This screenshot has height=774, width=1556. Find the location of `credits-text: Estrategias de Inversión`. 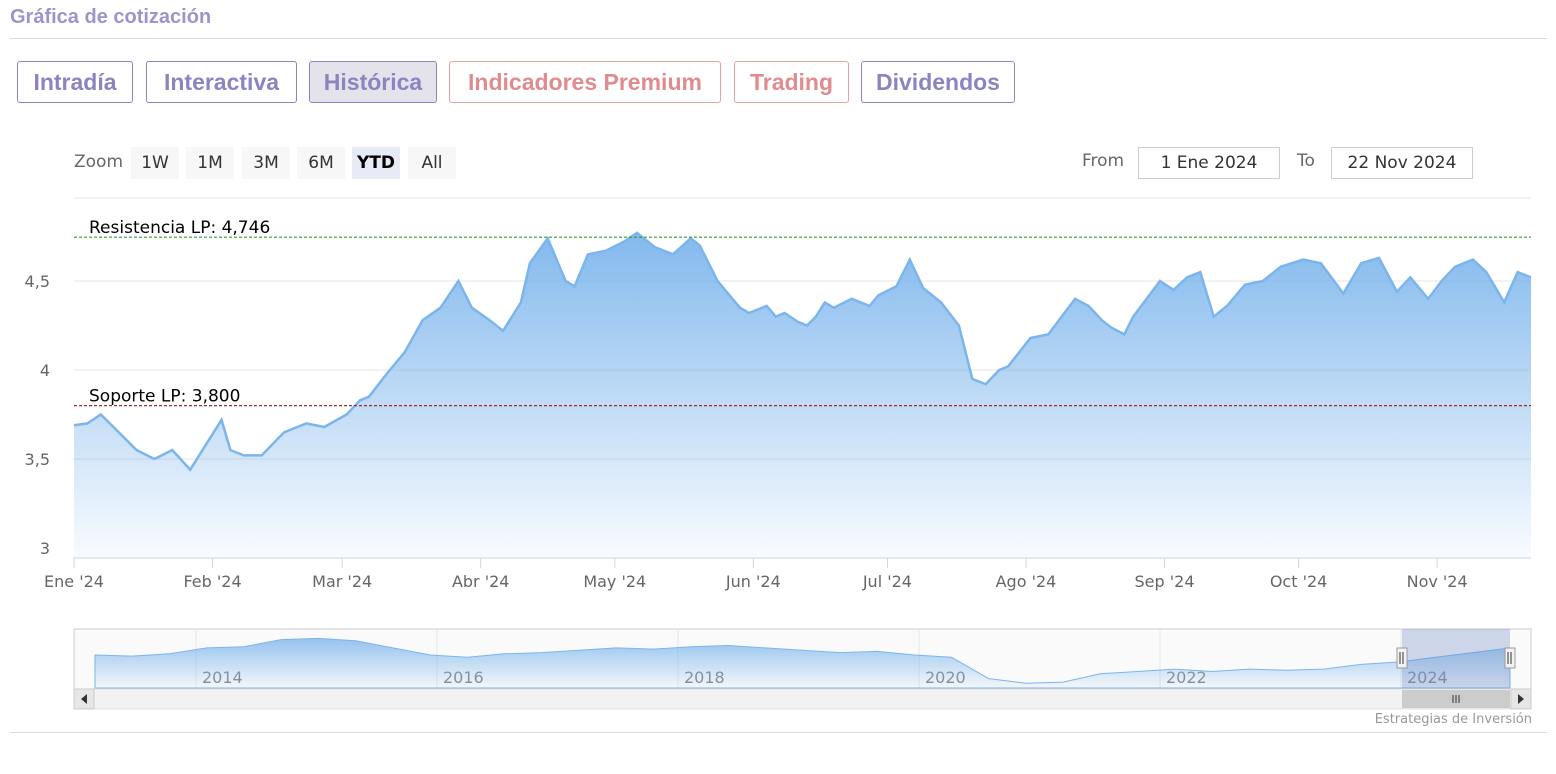

credits-text: Estrategias de Inversión is located at coordinates (1453, 719).